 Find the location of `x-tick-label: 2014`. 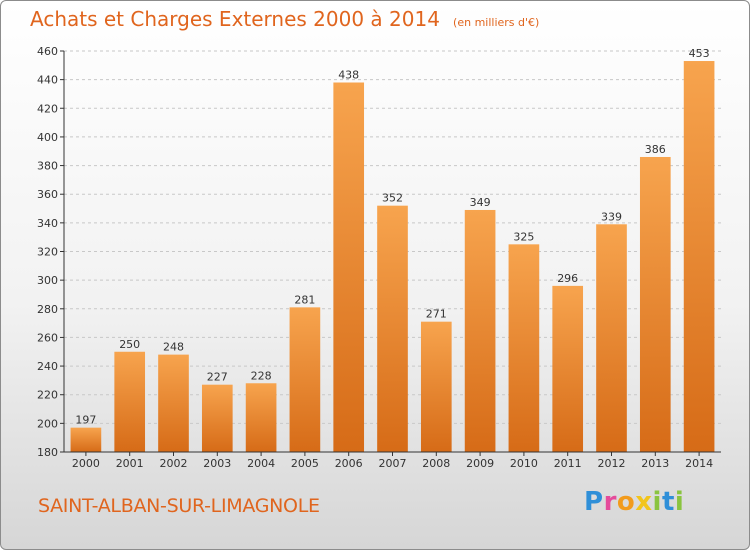

x-tick-label: 2014 is located at coordinates (699, 463).